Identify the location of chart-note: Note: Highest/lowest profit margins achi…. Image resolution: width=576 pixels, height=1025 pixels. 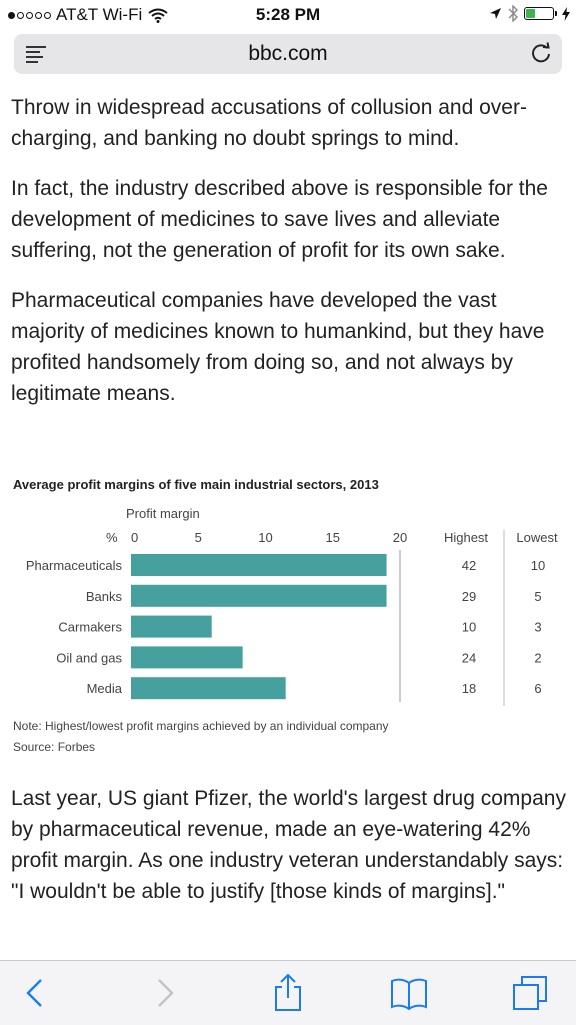
(201, 726).